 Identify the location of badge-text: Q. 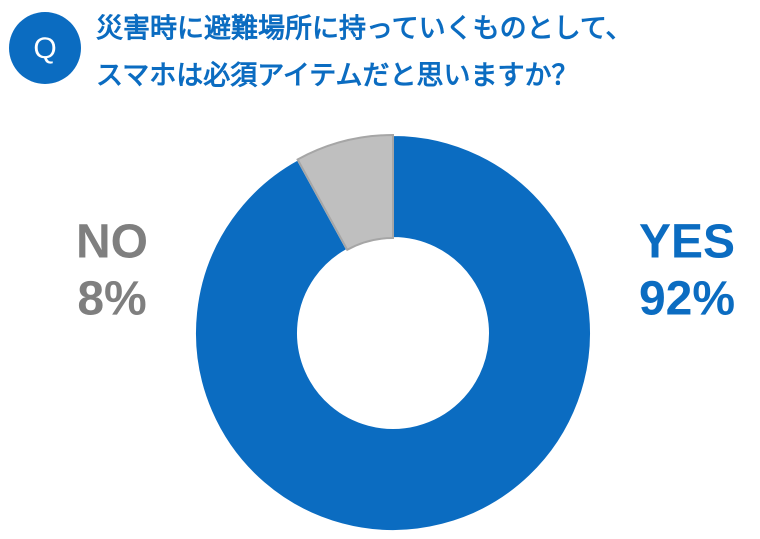
(44, 48).